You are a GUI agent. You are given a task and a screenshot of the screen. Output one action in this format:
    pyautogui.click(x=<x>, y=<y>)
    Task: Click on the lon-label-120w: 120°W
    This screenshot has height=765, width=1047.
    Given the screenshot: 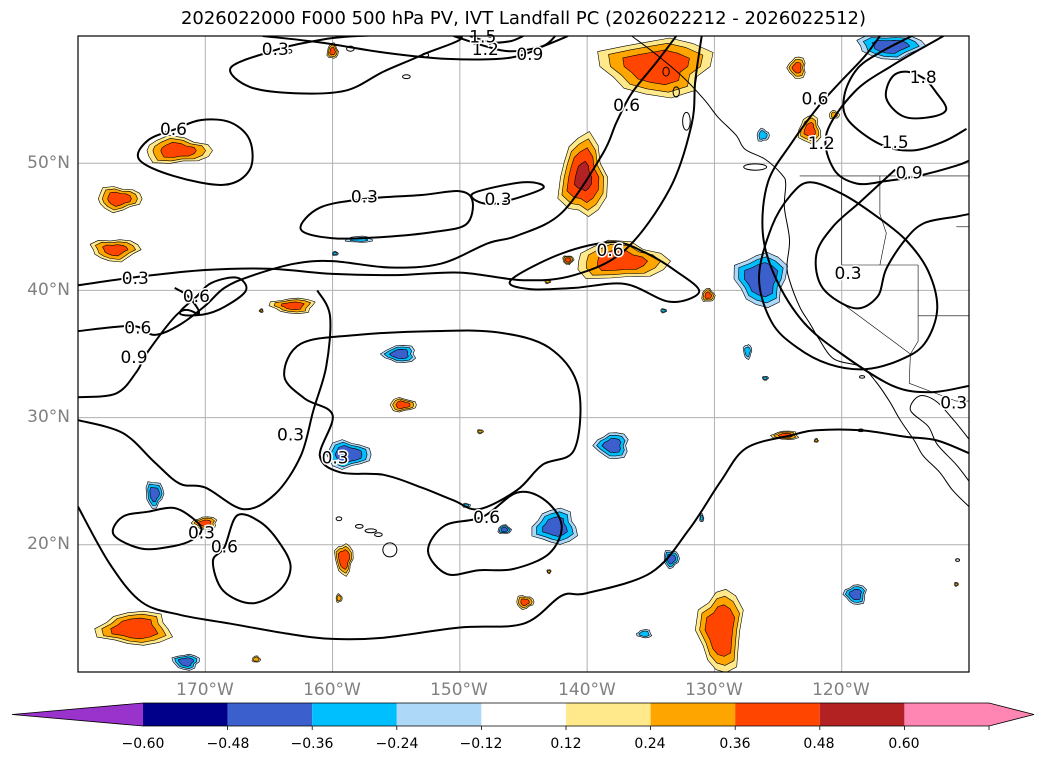 What is the action you would take?
    pyautogui.click(x=841, y=690)
    